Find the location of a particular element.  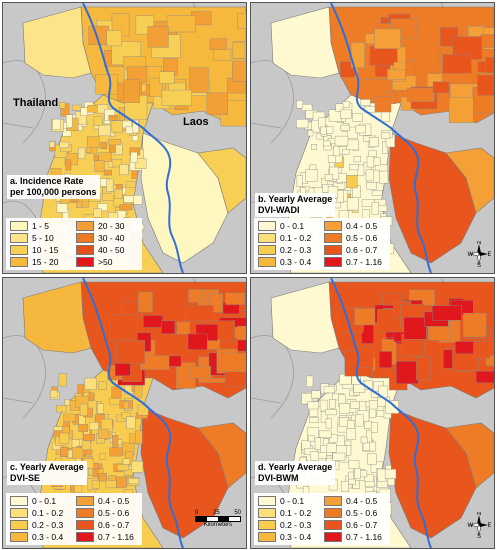

legend-label: 0.7 - 1.16 is located at coordinates (364, 537).